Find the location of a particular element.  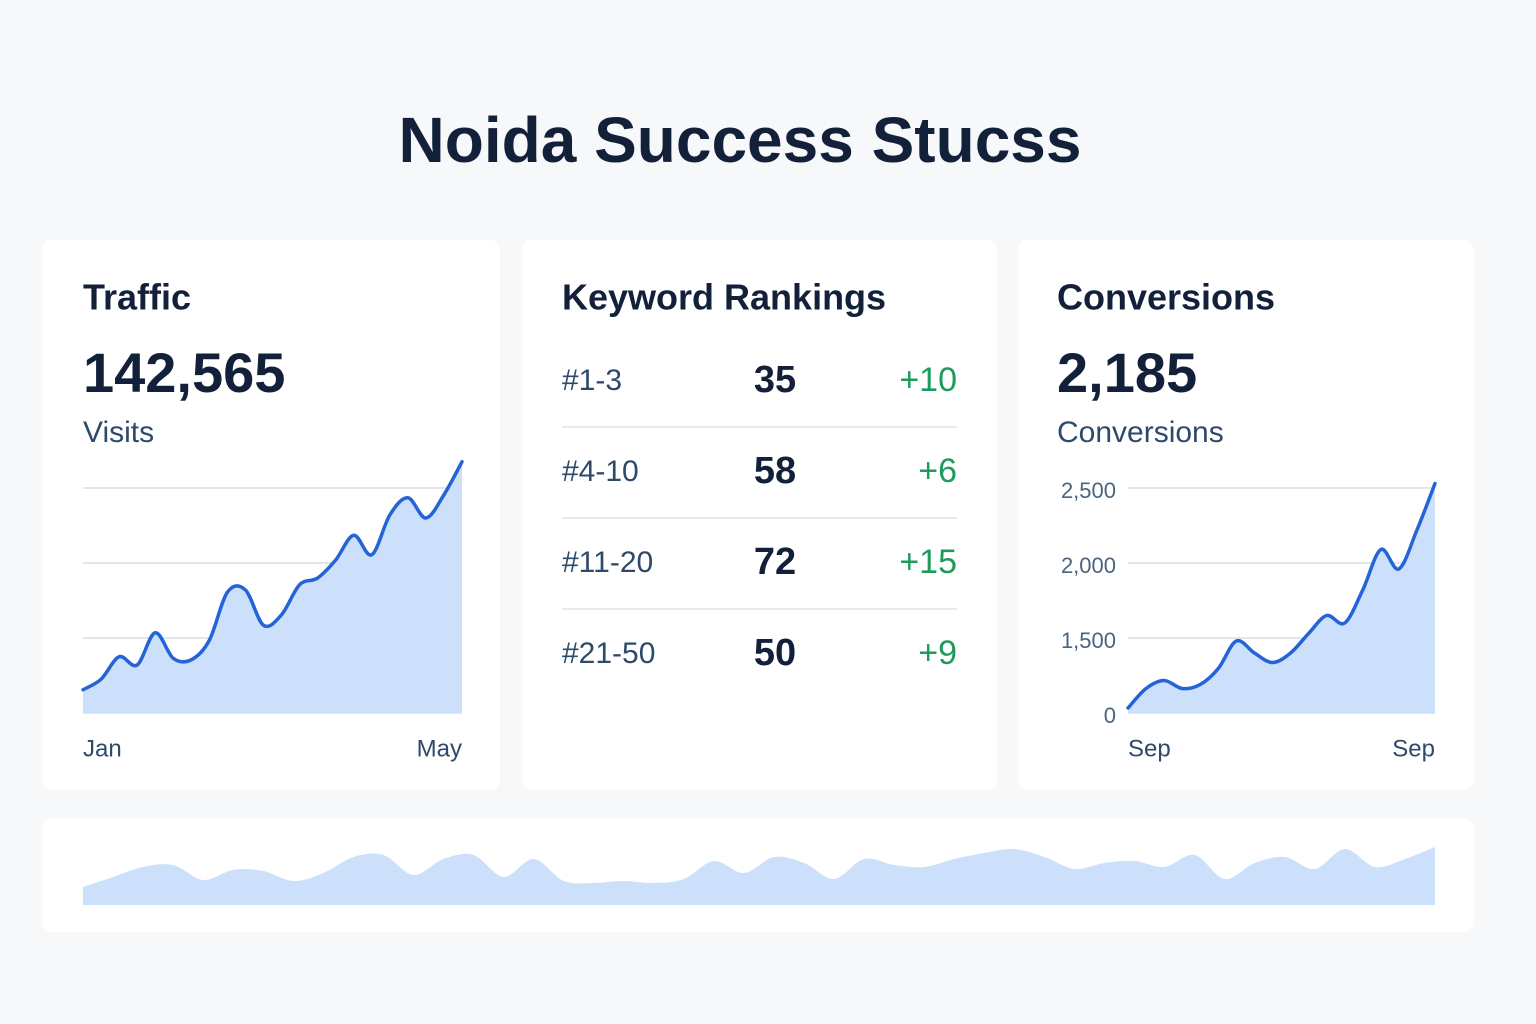

rank-change: +6 is located at coordinates (937, 471).